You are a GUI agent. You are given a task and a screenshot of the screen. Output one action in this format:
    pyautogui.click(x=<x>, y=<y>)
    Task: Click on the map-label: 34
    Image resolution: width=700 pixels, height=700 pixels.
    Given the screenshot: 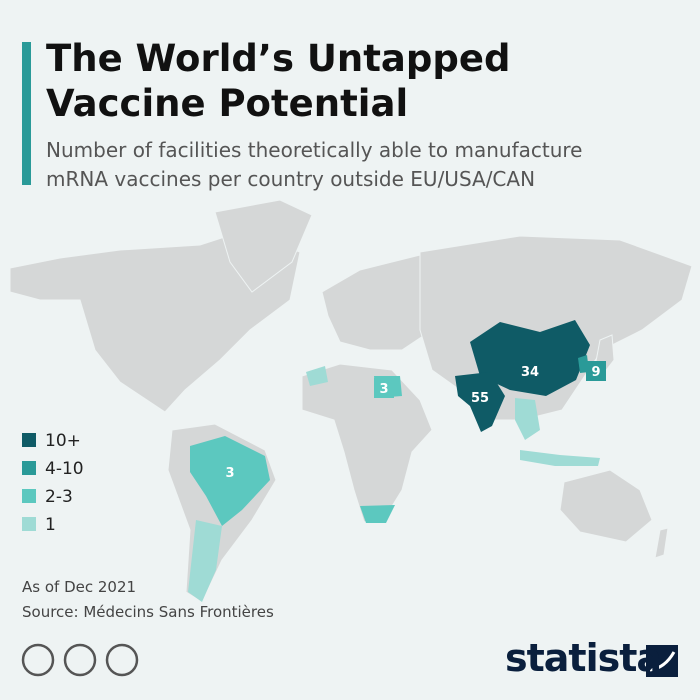 What is the action you would take?
    pyautogui.click(x=530, y=372)
    